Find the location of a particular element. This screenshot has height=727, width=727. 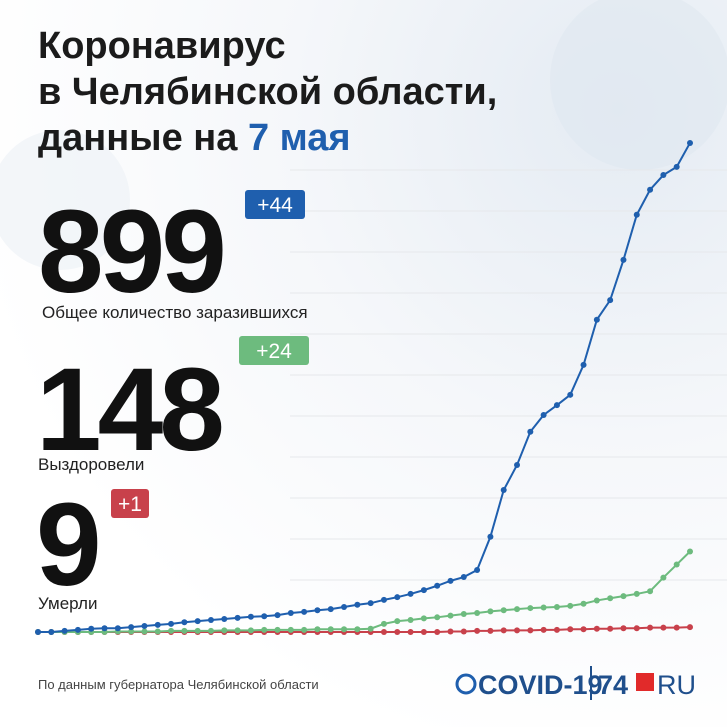

logo-covid: COVID-19 is located at coordinates (540, 685).